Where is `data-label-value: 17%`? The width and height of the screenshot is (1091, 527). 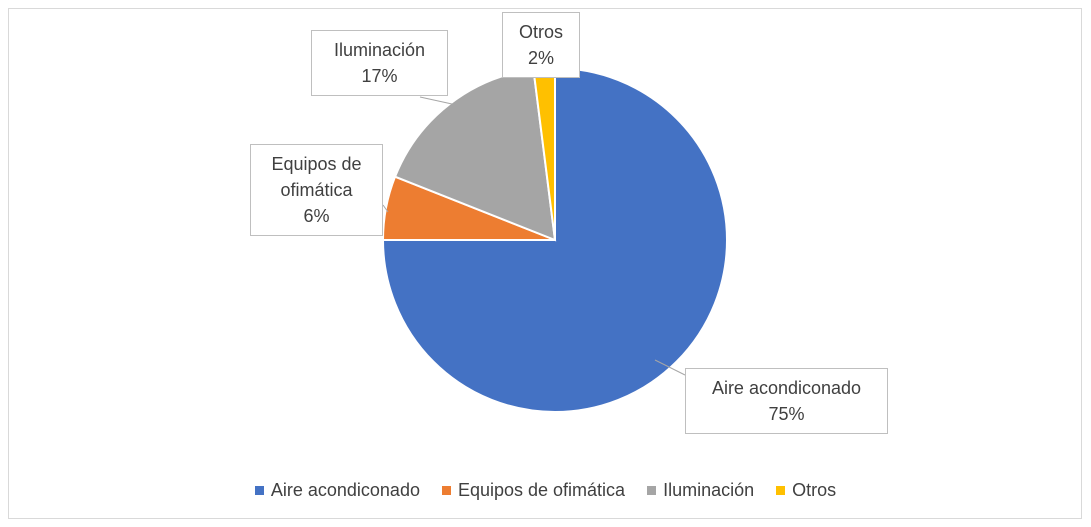 data-label-value: 17% is located at coordinates (379, 76).